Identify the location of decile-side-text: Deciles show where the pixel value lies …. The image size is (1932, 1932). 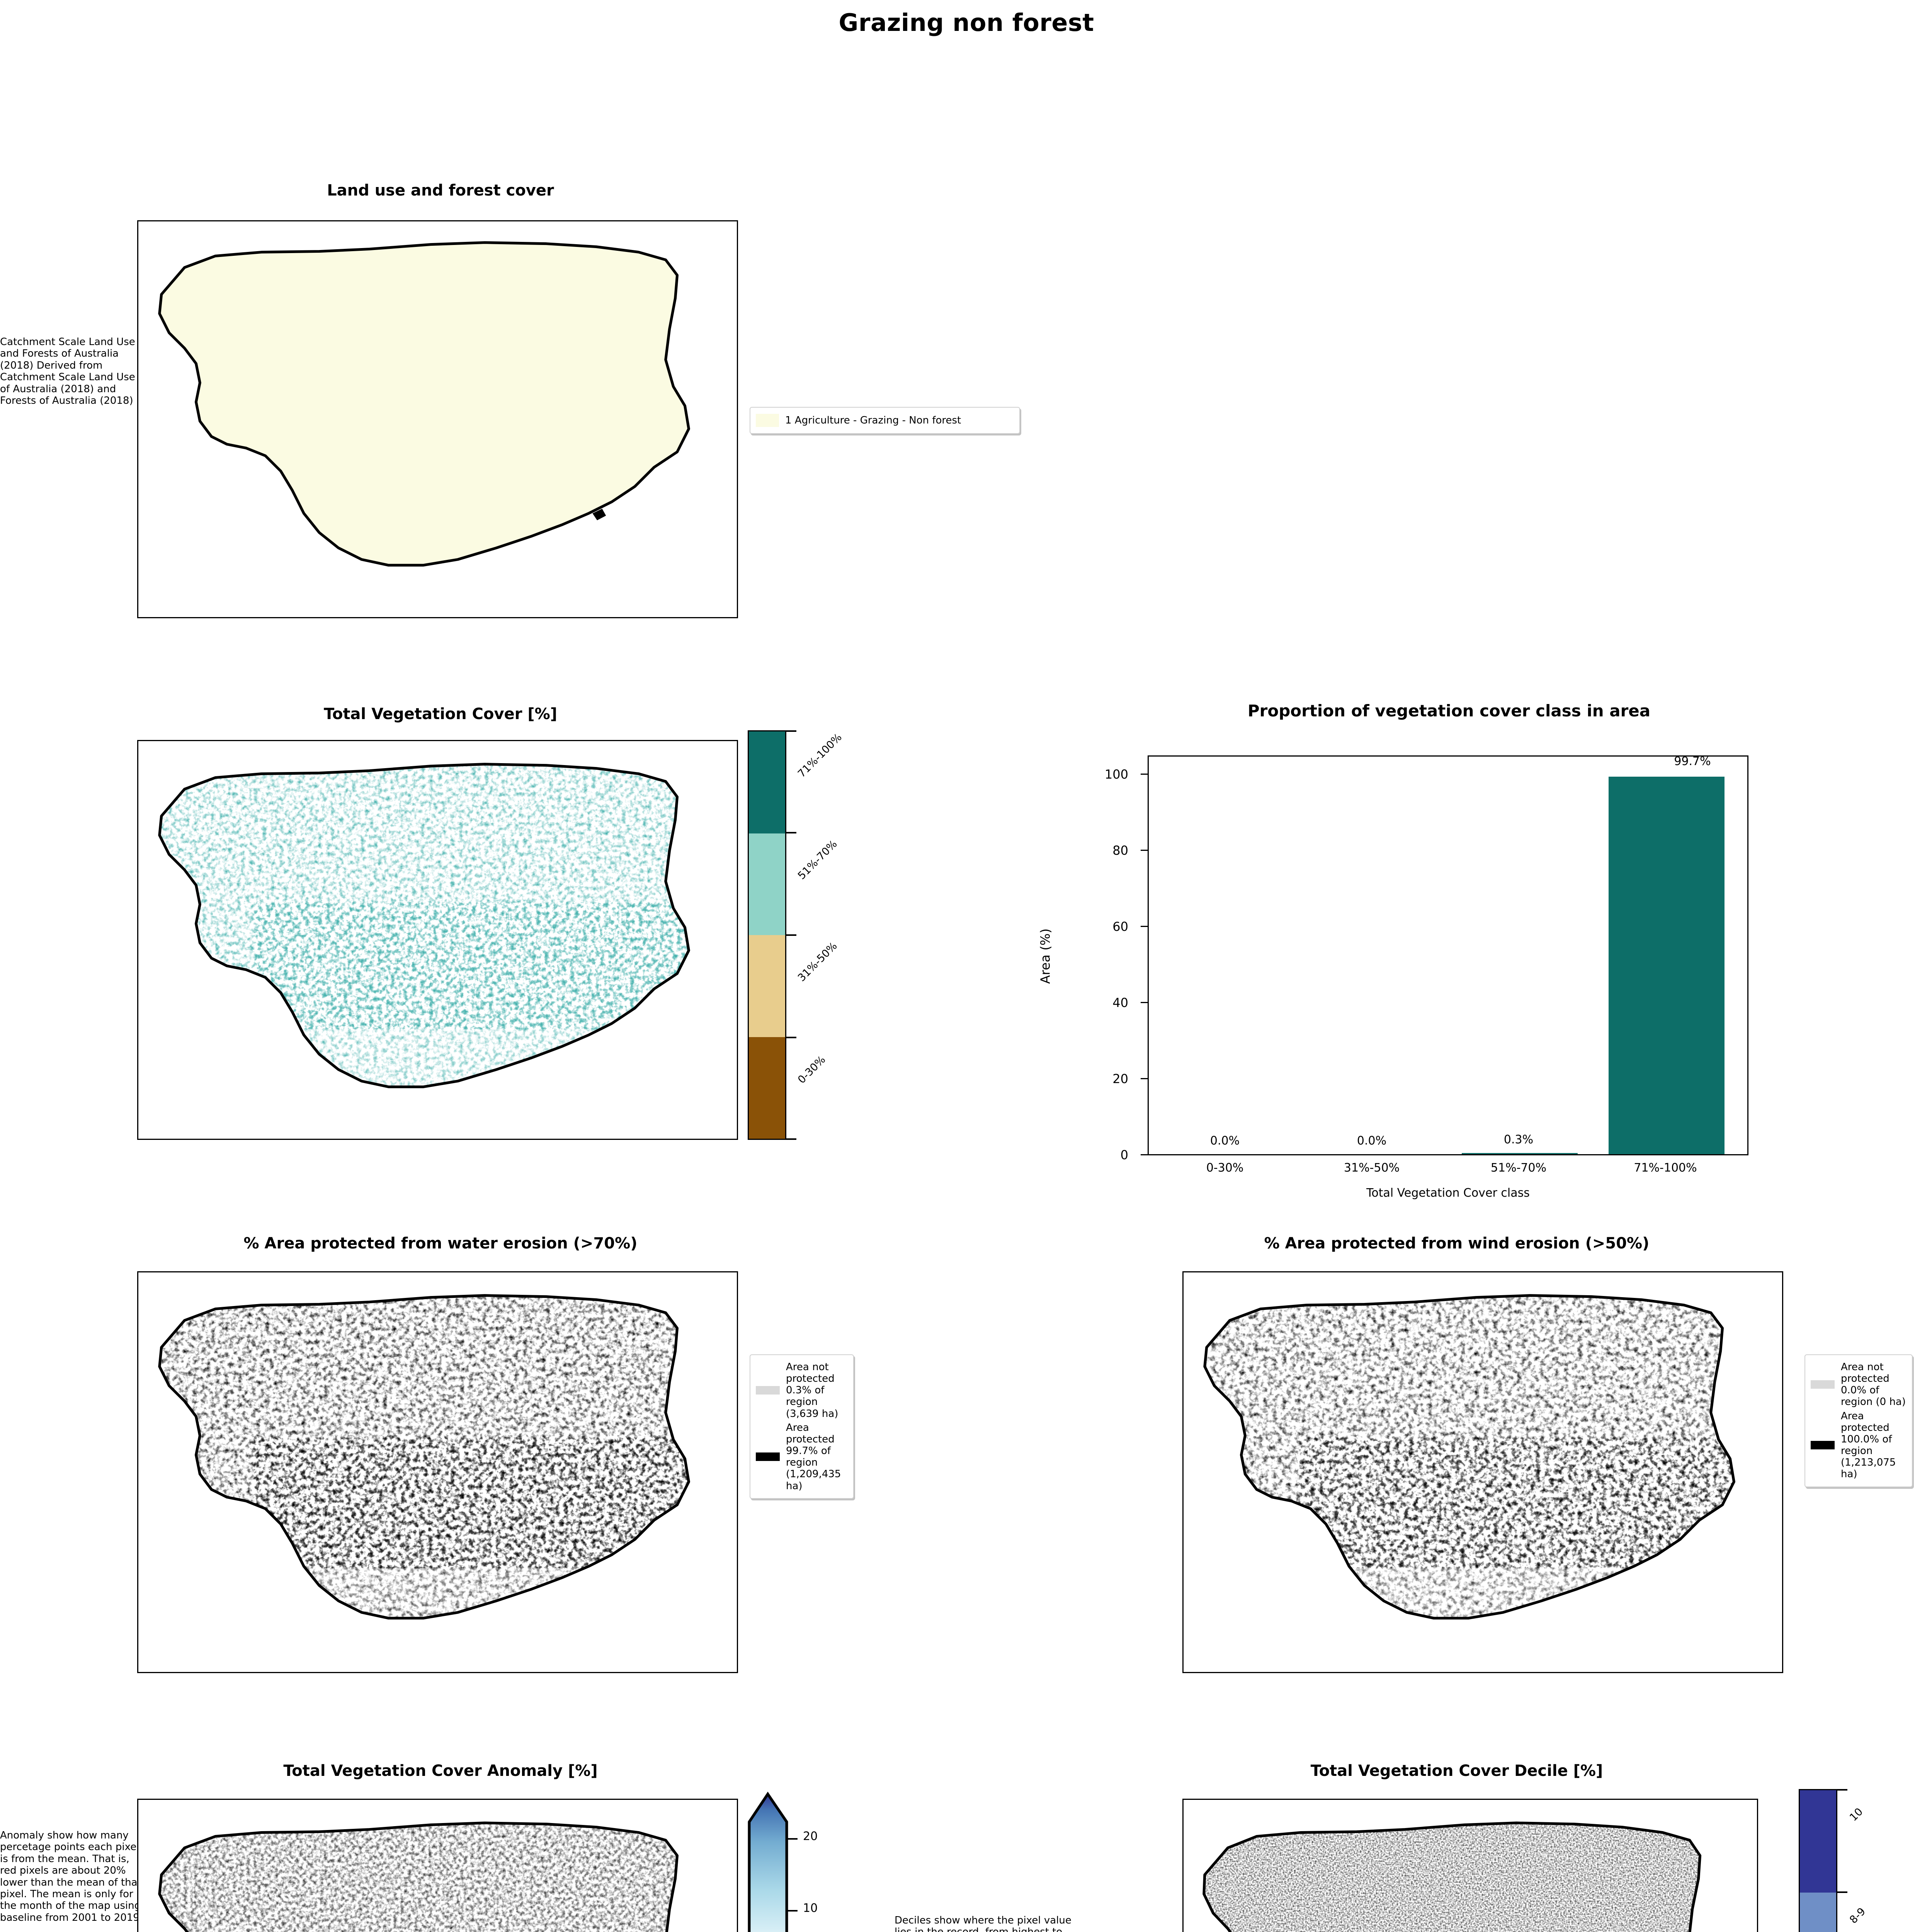
(983, 1924).